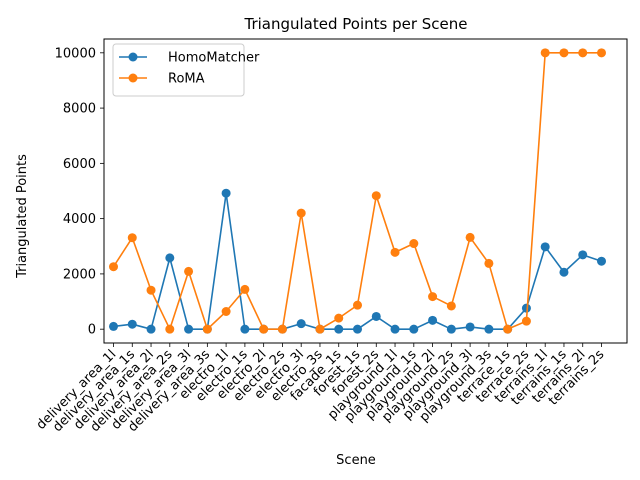 This screenshot has width=640, height=480. What do you see at coordinates (79, 164) in the screenshot?
I see `y-tick-label: 6000` at bounding box center [79, 164].